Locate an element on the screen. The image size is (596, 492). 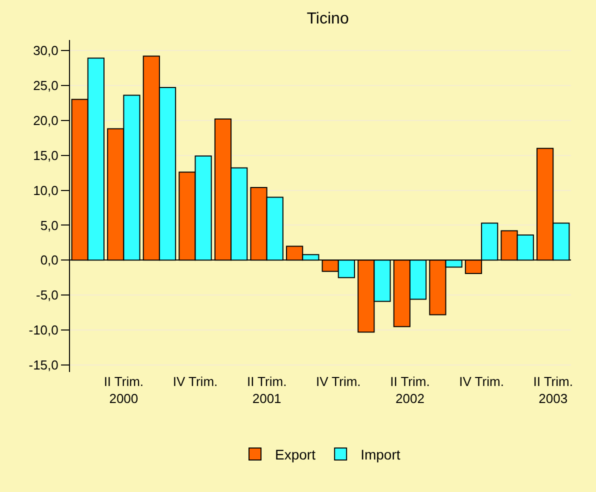
x-tick-label: II Trim. 2000 is located at coordinates (124, 390).